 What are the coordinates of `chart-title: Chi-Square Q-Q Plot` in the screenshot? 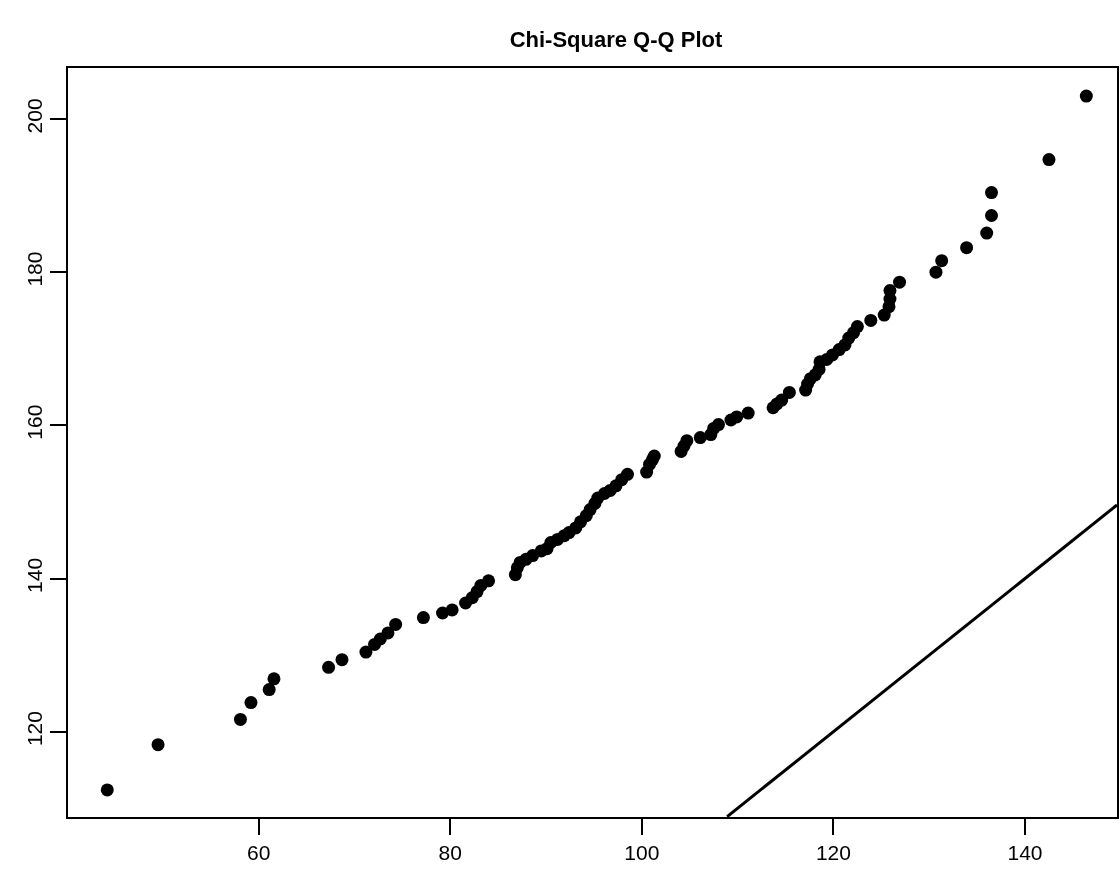 It's located at (616, 40).